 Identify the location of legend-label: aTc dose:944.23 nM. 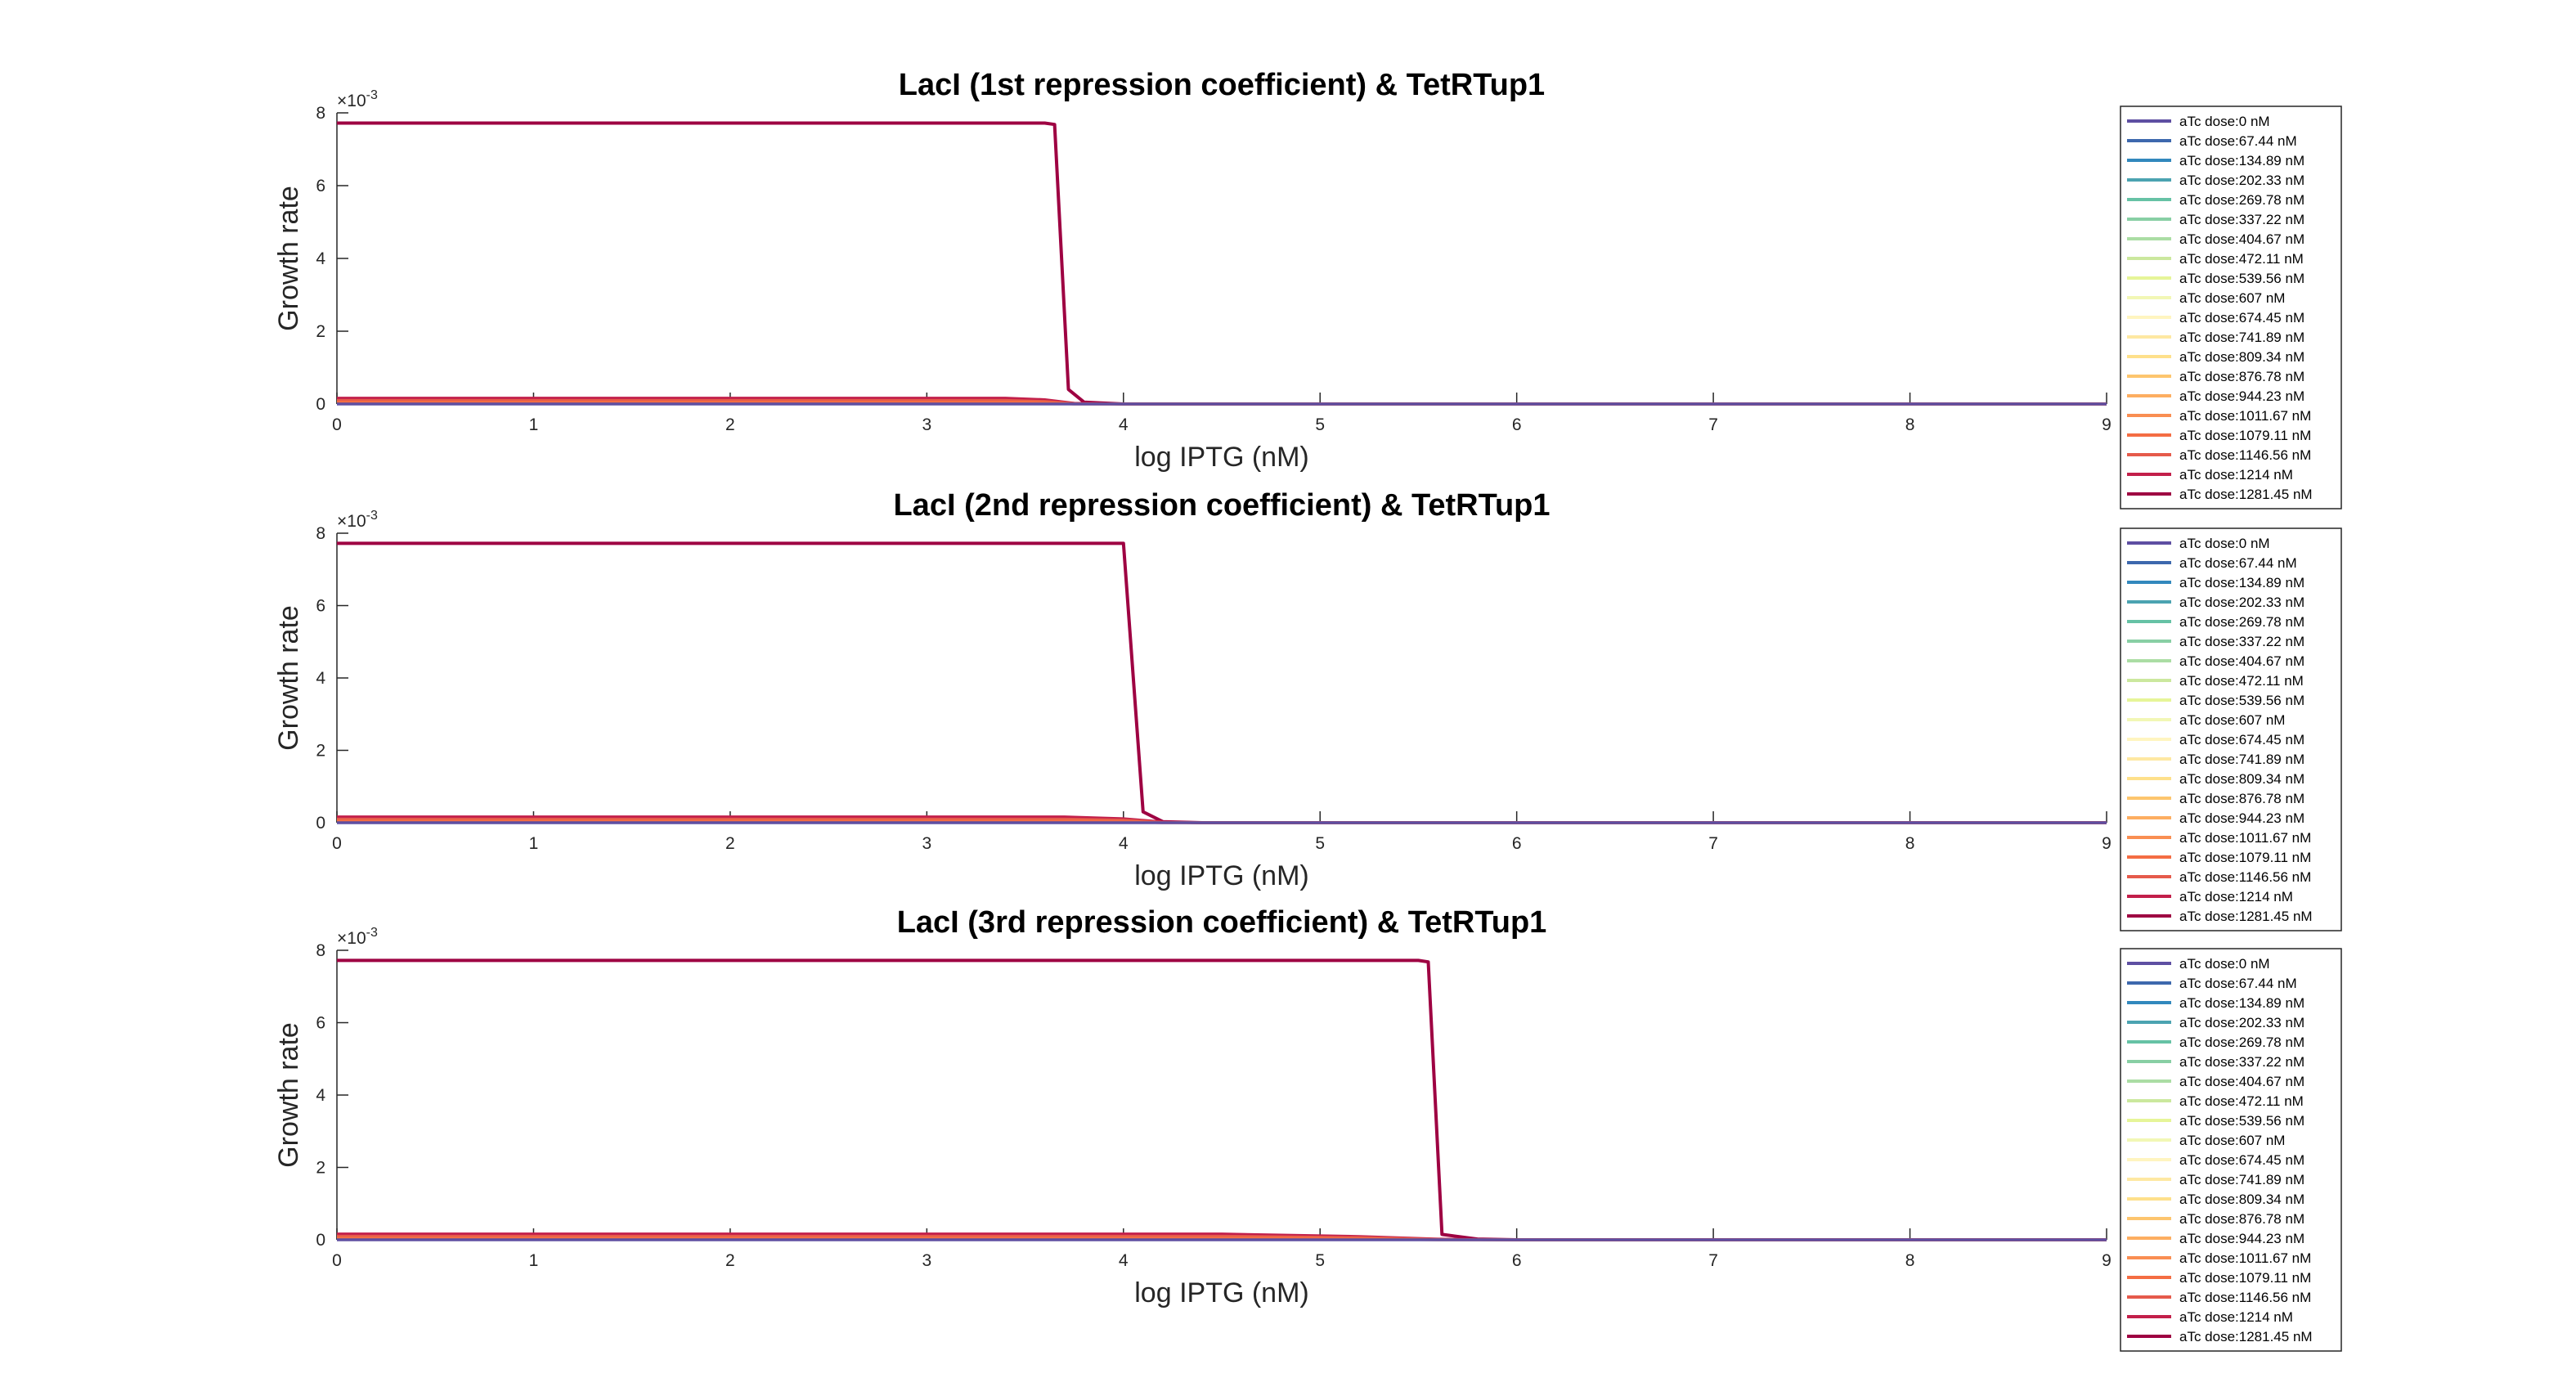
(2241, 818).